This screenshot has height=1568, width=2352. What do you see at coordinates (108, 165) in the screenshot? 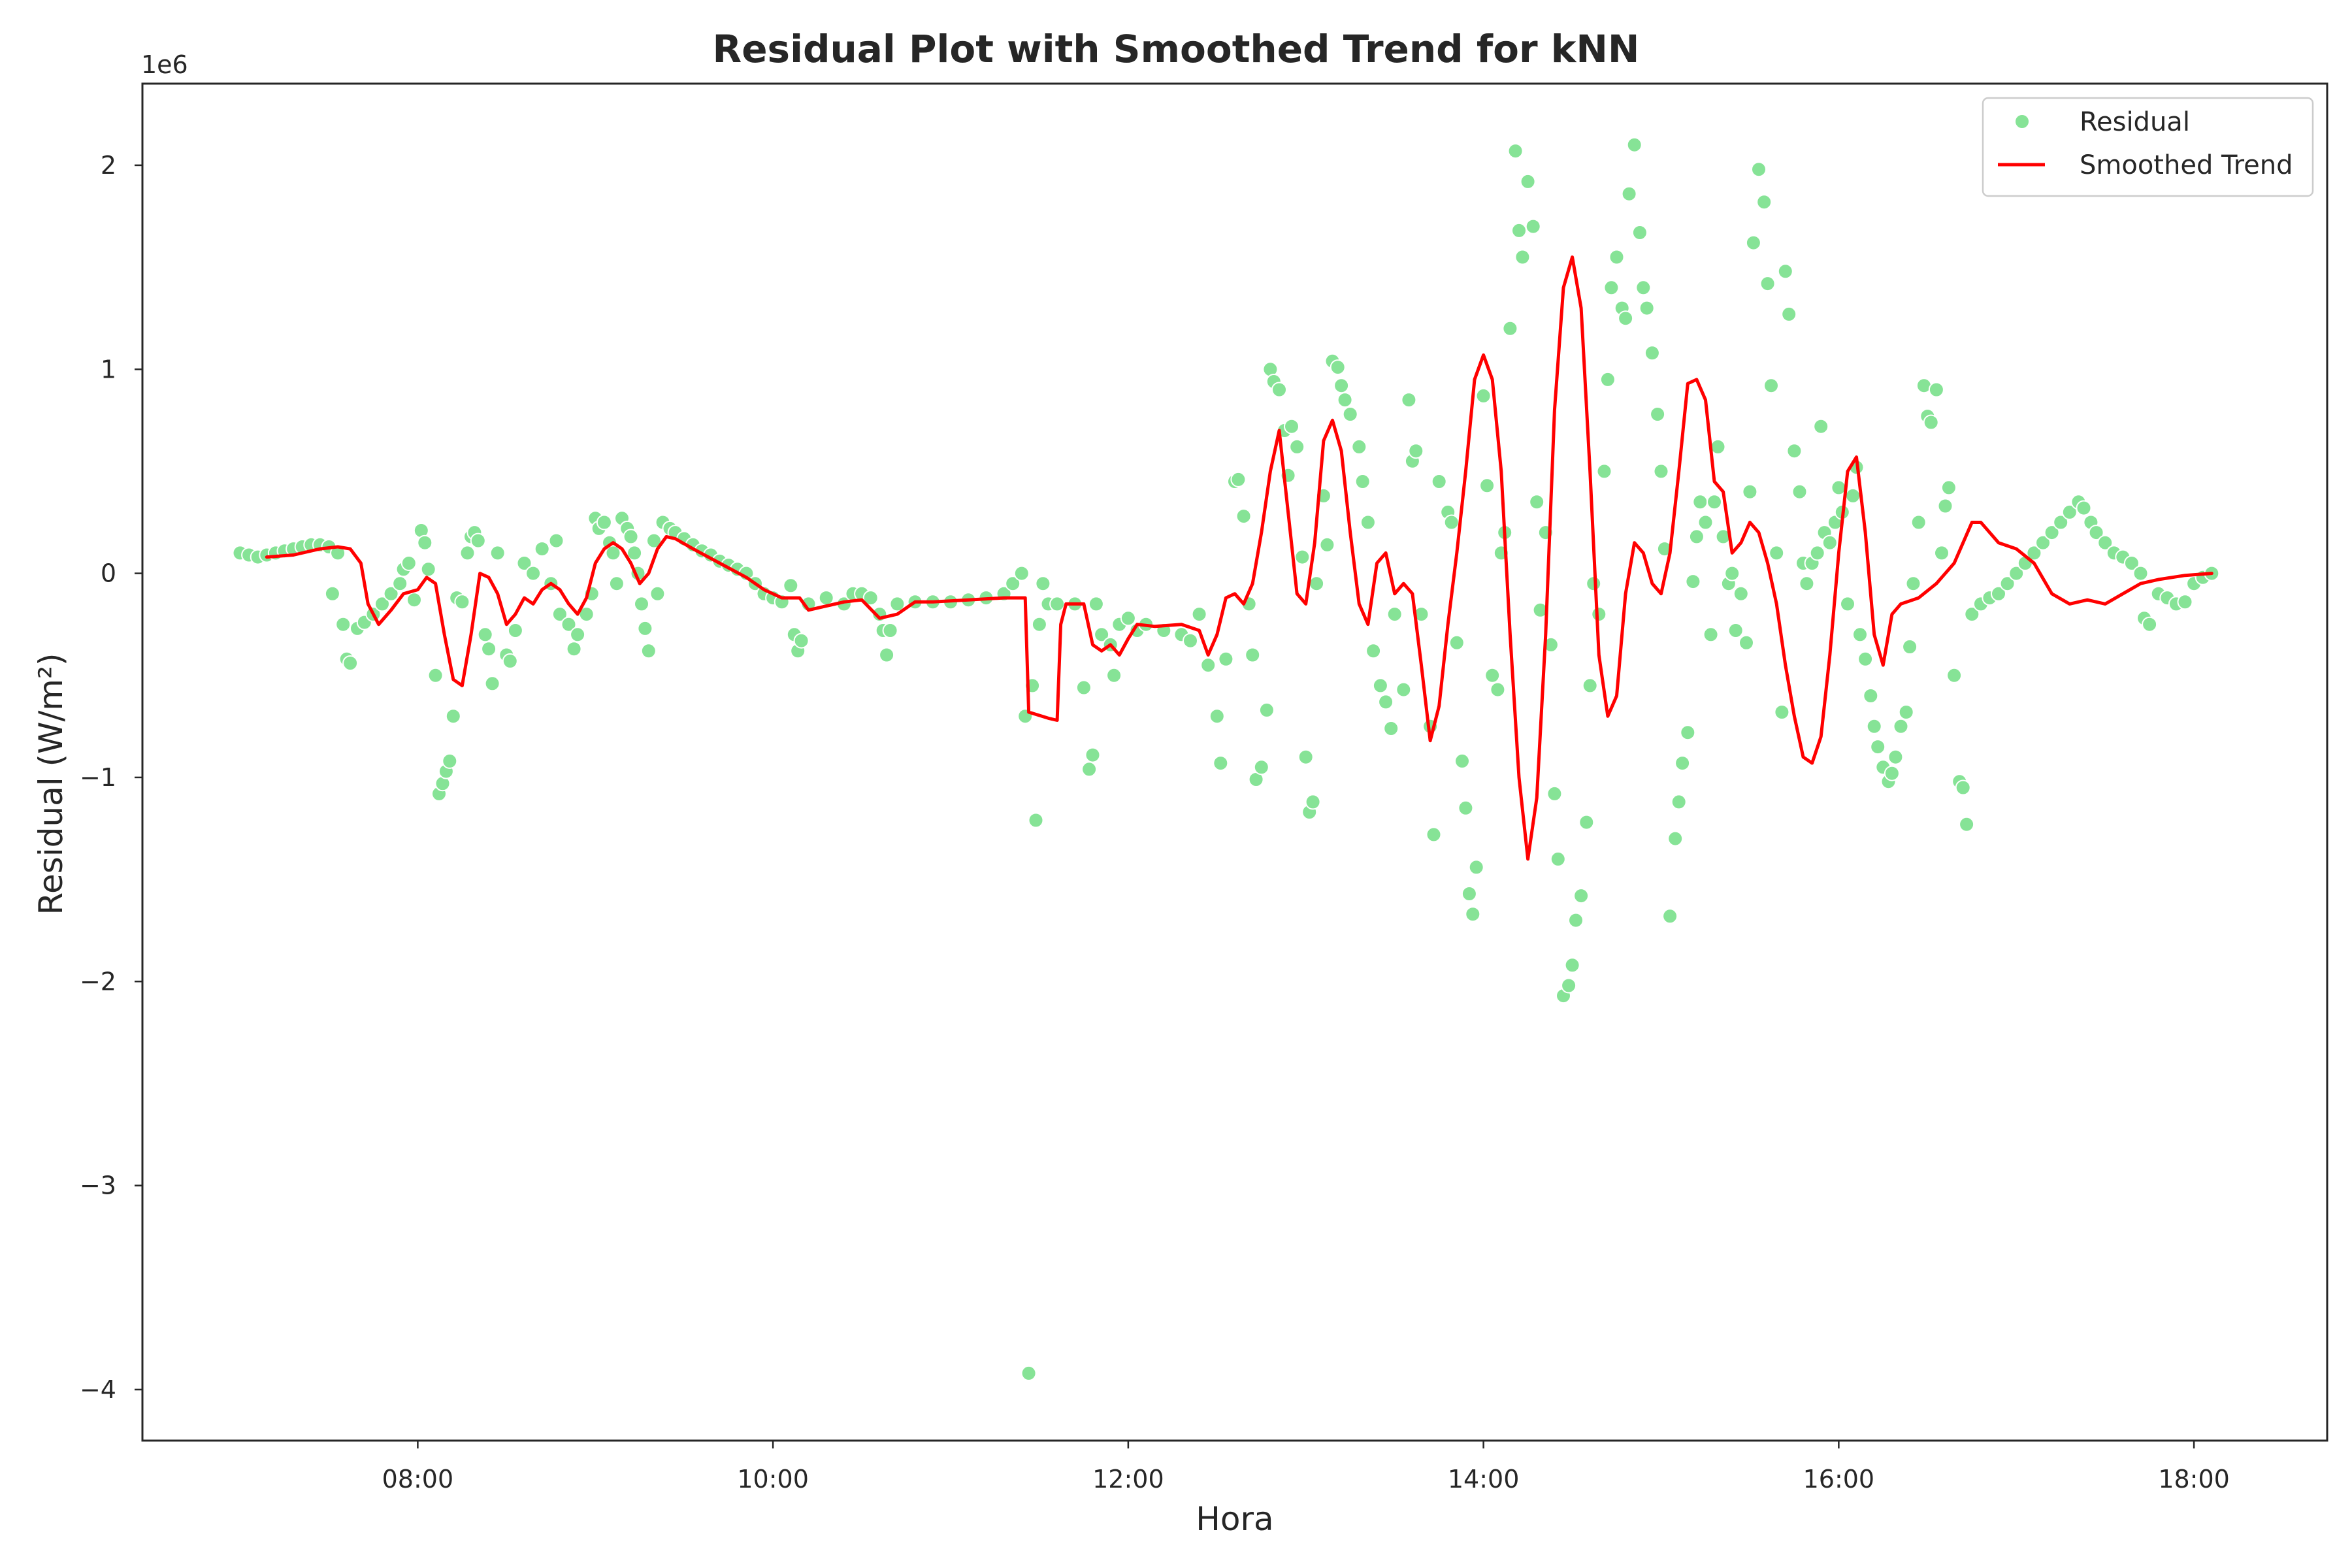
I see `y-tick-label: 2` at bounding box center [108, 165].